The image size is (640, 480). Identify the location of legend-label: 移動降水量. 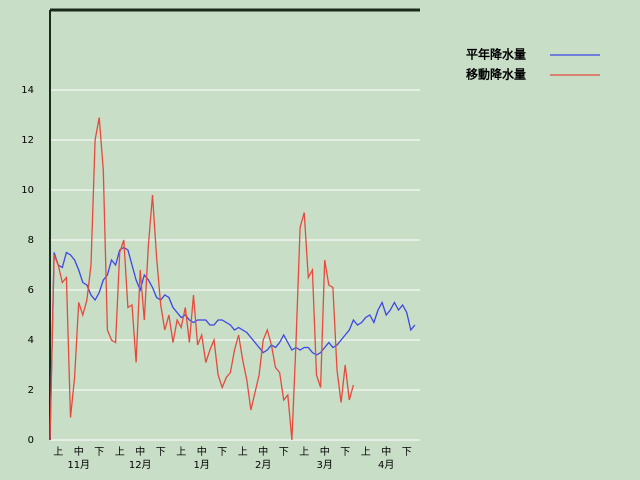
(496, 74).